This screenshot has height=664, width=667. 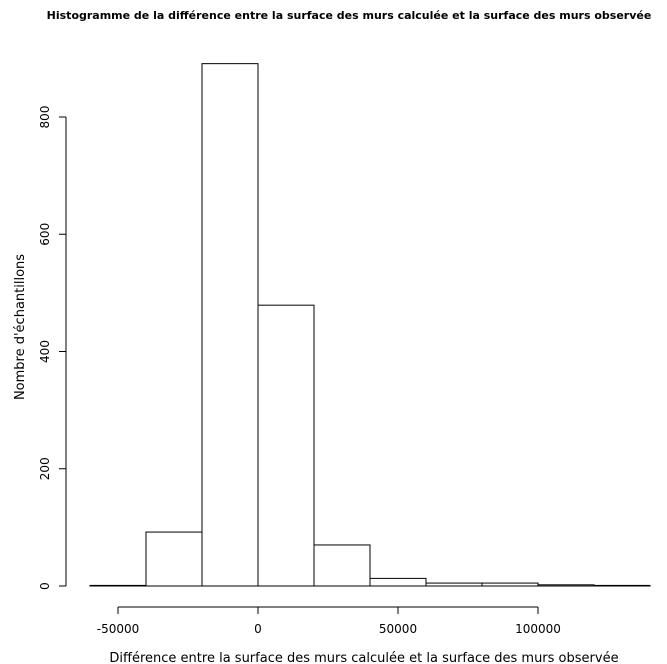 I want to click on x-tick-label: 50000, so click(x=398, y=629).